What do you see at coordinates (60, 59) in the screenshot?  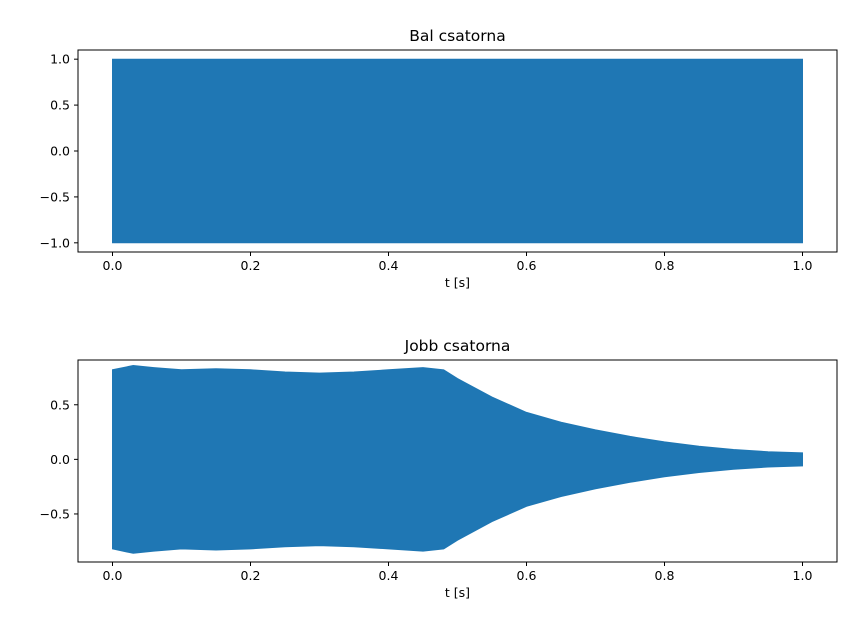 I see `y-tick-label: 1.0` at bounding box center [60, 59].